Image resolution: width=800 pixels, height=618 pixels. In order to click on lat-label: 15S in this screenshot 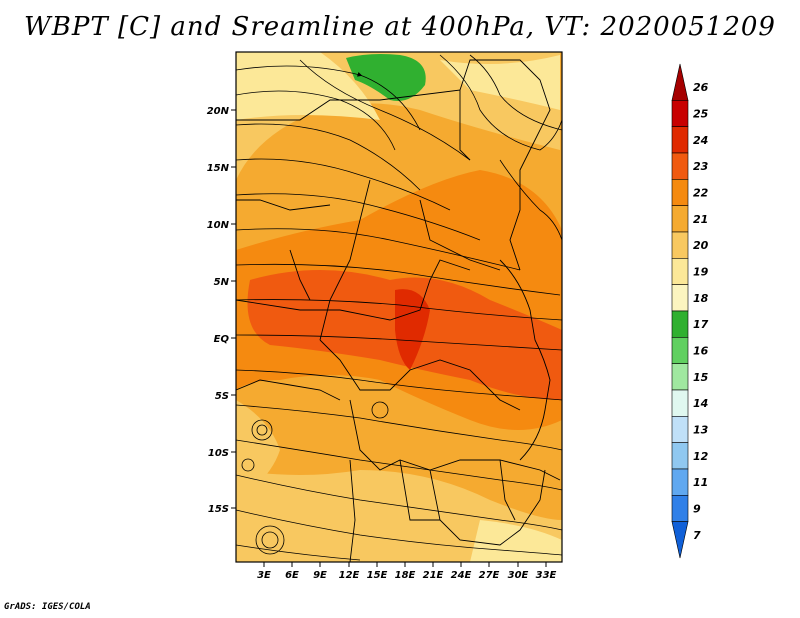, I will do `click(218, 509)`.